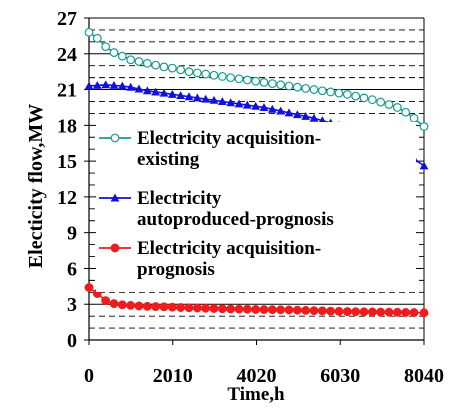  I want to click on y-tick-label: 18, so click(67, 126).